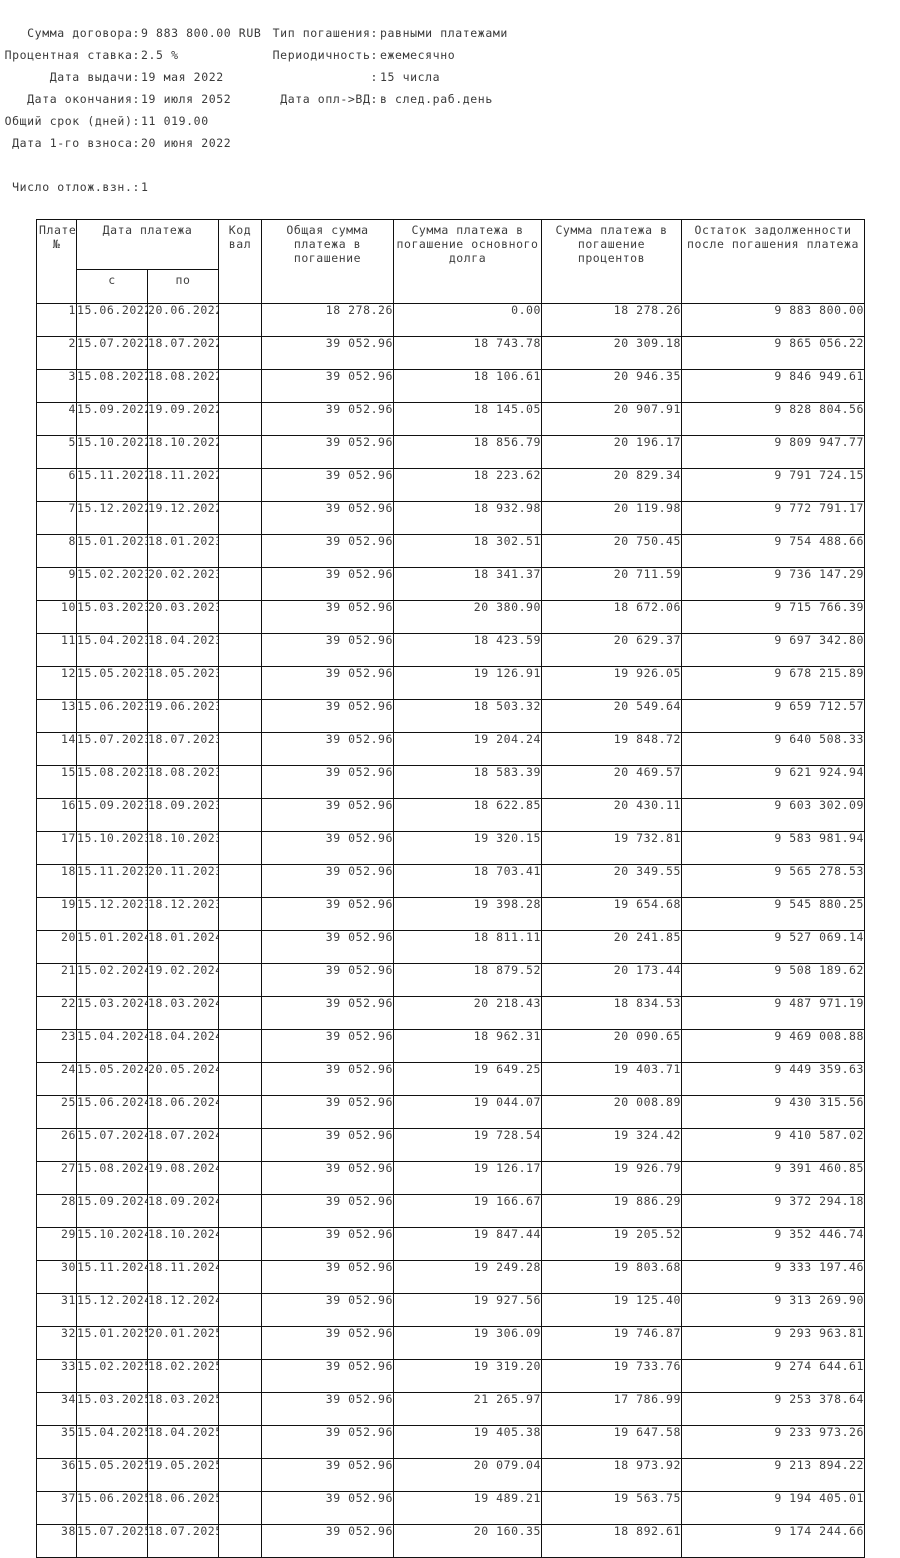 The image size is (900, 1558). Describe the element at coordinates (773, 1310) in the screenshot. I see `remaining-balance-cell: 9 313 269.90` at that location.